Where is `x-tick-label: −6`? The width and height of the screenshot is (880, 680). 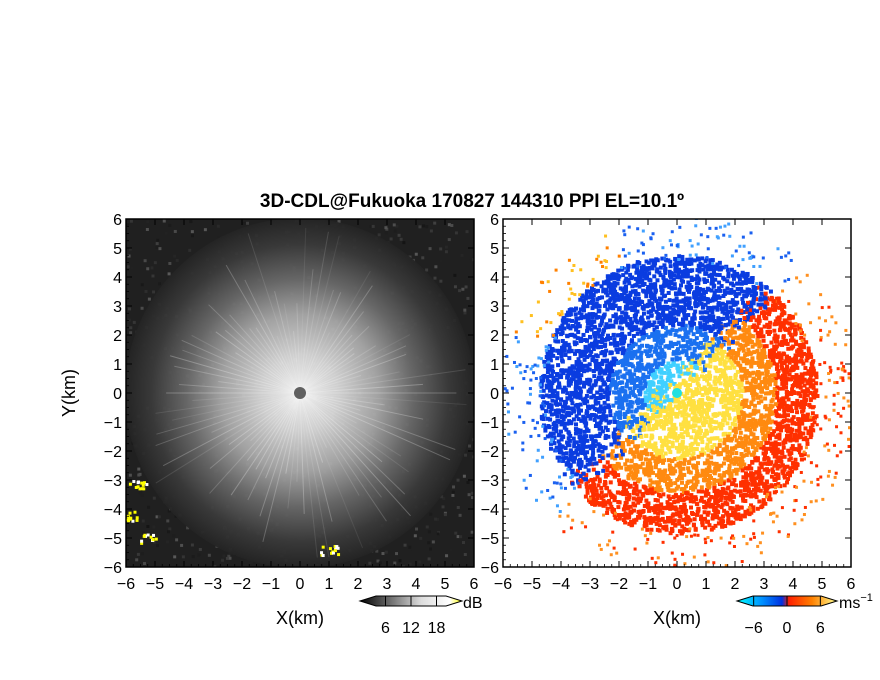 x-tick-label: −6 is located at coordinates (126, 584).